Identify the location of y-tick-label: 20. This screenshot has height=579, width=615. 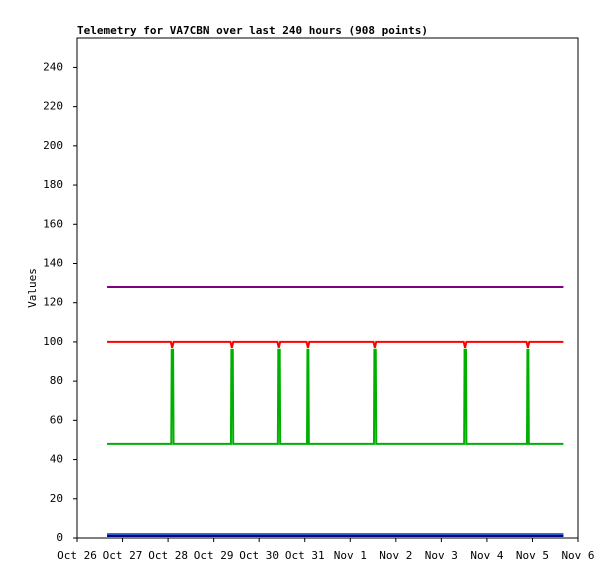
(56, 498).